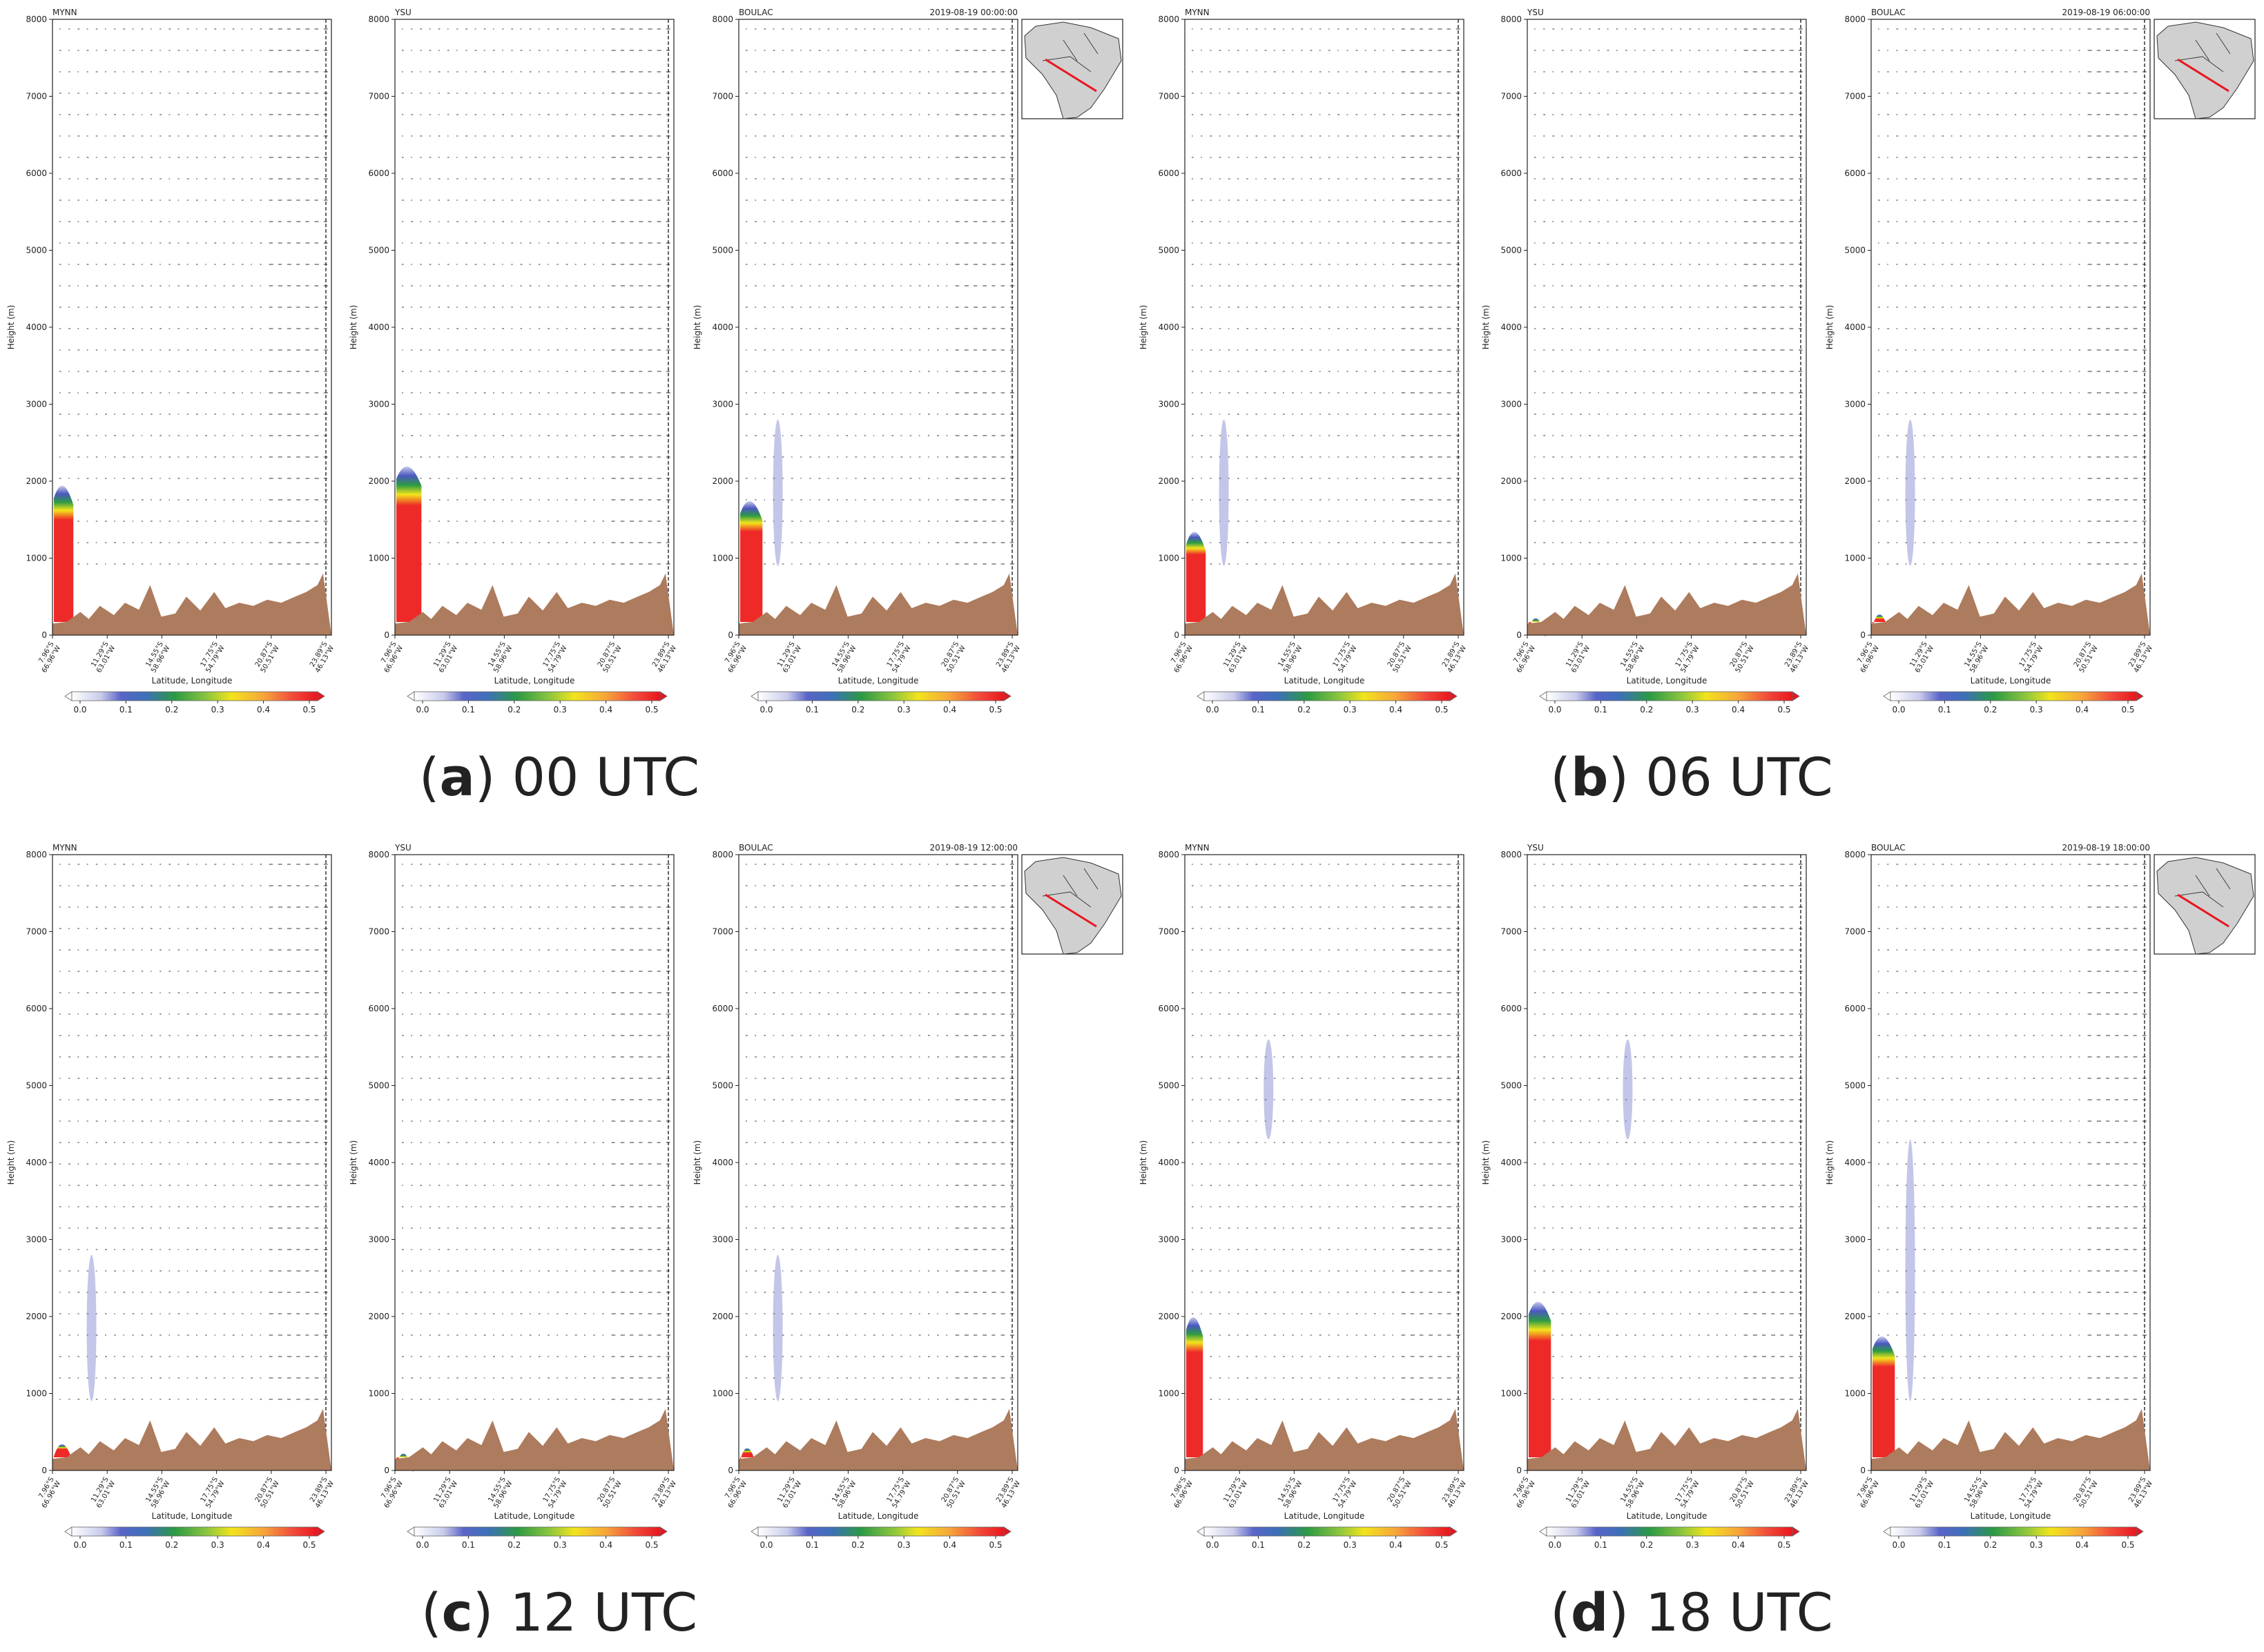 Image resolution: width=2264 pixels, height=1652 pixels. I want to click on country-borders, so click(1071, 52).